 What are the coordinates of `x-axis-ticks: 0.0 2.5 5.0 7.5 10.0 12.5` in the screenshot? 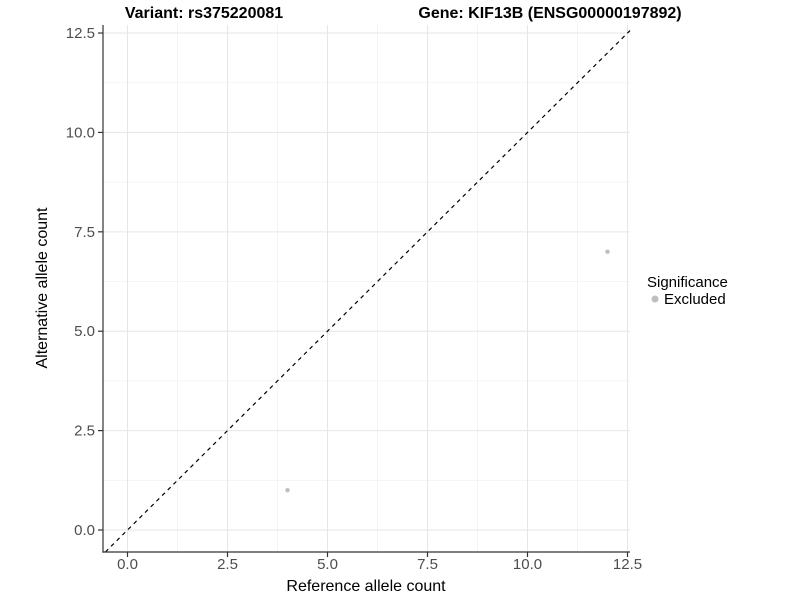 It's located at (379, 562).